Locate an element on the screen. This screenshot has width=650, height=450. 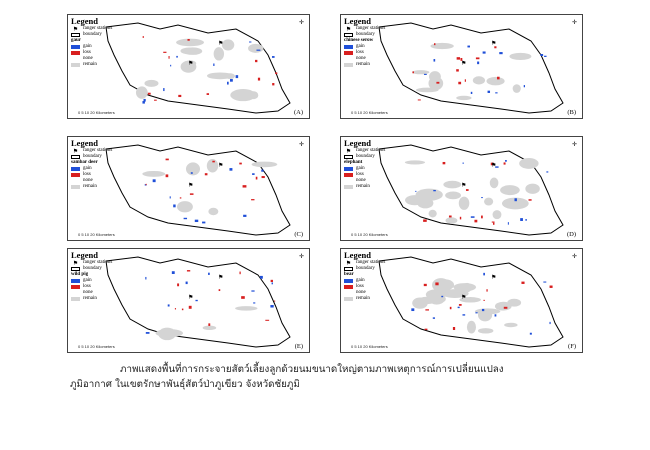
panel-label: (A) is located at coordinates (298, 112).